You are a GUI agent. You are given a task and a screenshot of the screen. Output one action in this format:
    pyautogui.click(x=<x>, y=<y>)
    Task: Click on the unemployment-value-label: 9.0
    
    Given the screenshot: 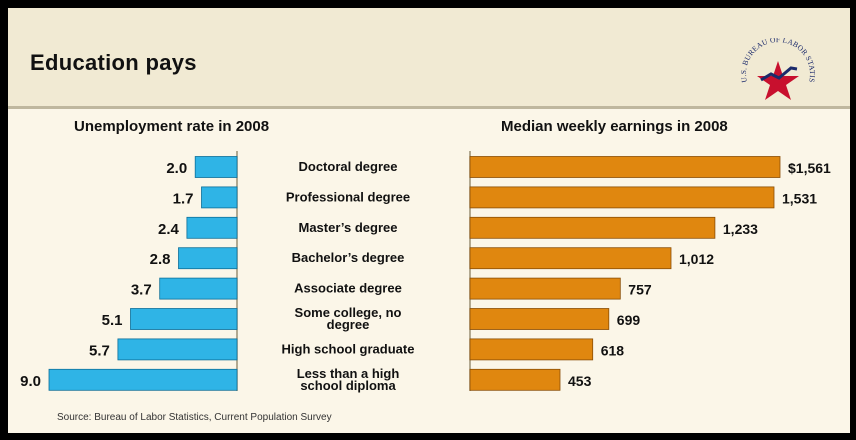 What is the action you would take?
    pyautogui.click(x=30, y=381)
    